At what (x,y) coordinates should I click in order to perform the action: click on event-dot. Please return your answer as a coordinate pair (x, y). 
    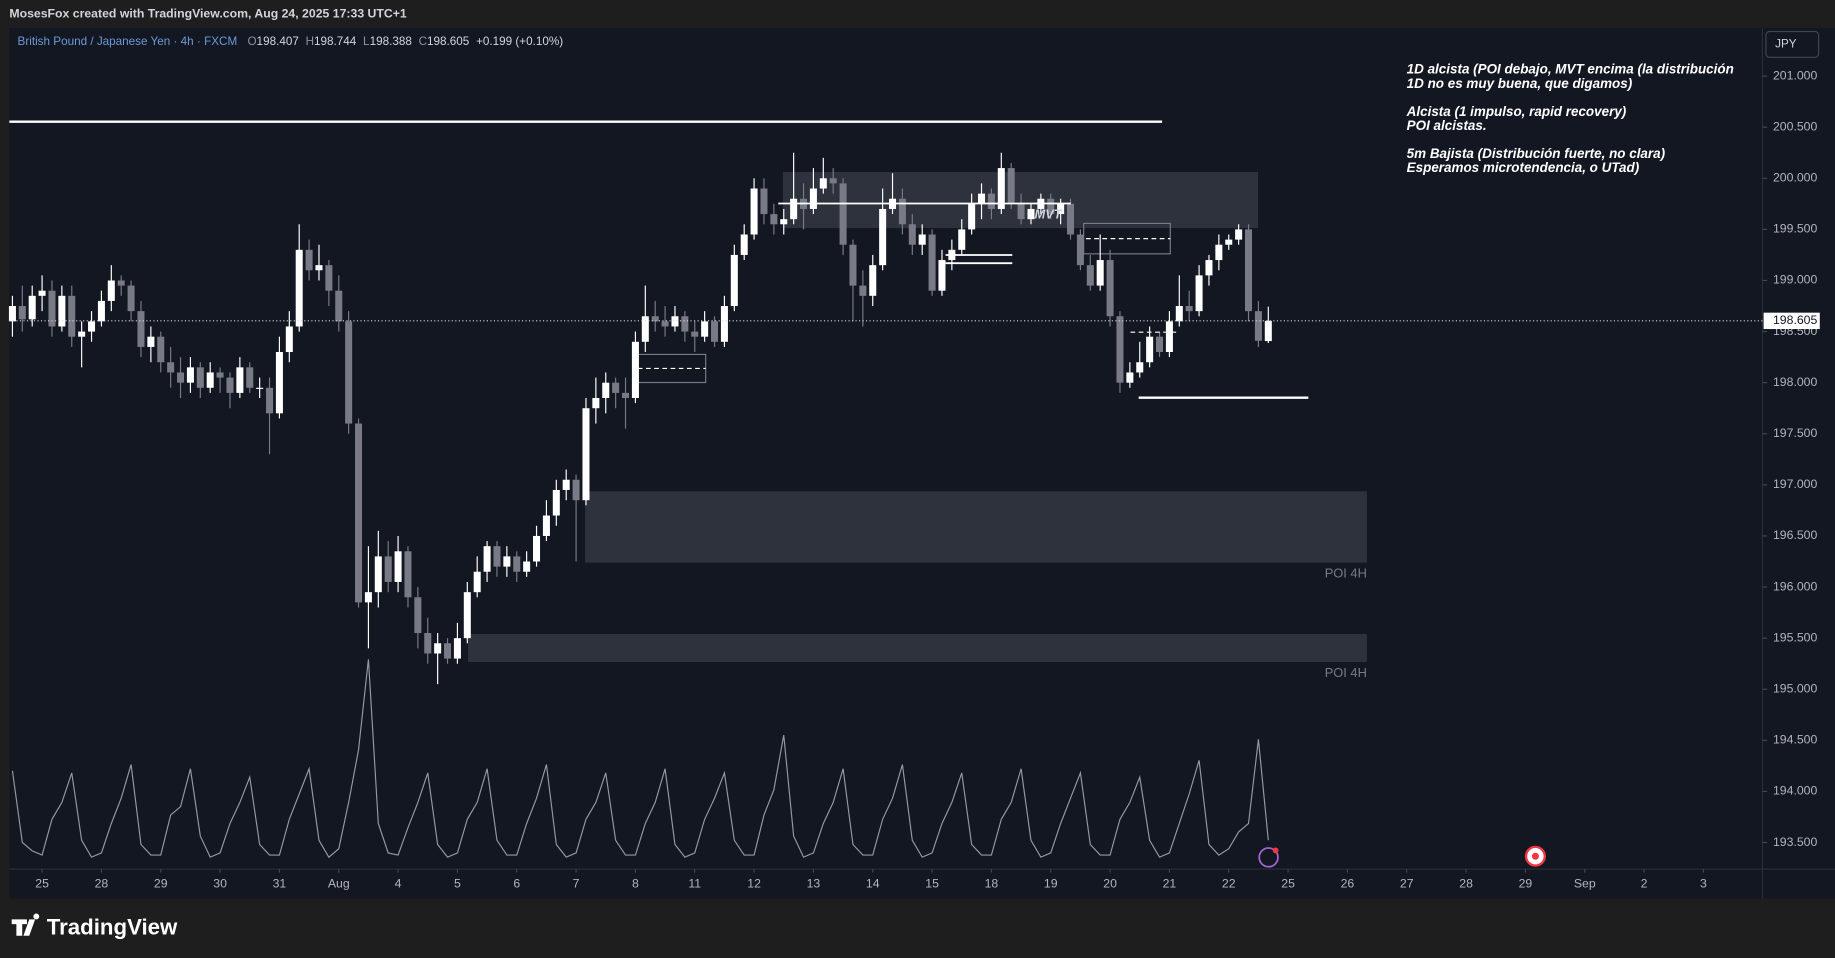
    Looking at the image, I should click on (1535, 856).